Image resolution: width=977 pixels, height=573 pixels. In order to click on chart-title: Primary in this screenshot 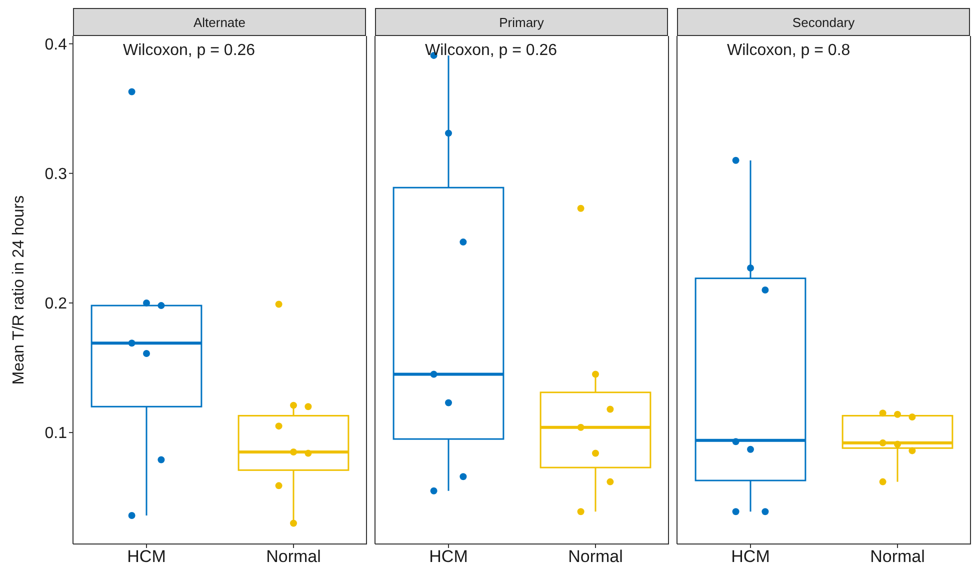, I will do `click(521, 22)`.